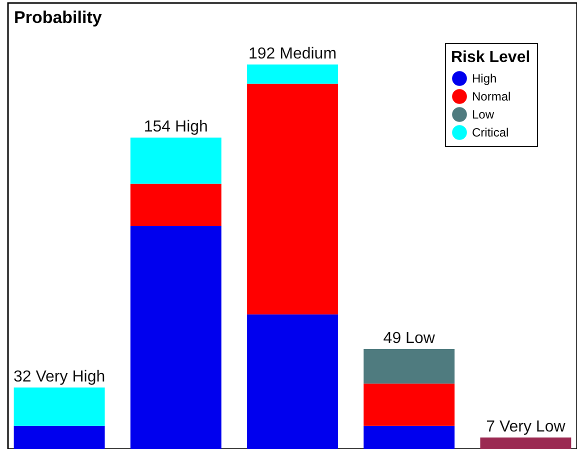  What do you see at coordinates (60, 377) in the screenshot?
I see `annotation: 32 Very High` at bounding box center [60, 377].